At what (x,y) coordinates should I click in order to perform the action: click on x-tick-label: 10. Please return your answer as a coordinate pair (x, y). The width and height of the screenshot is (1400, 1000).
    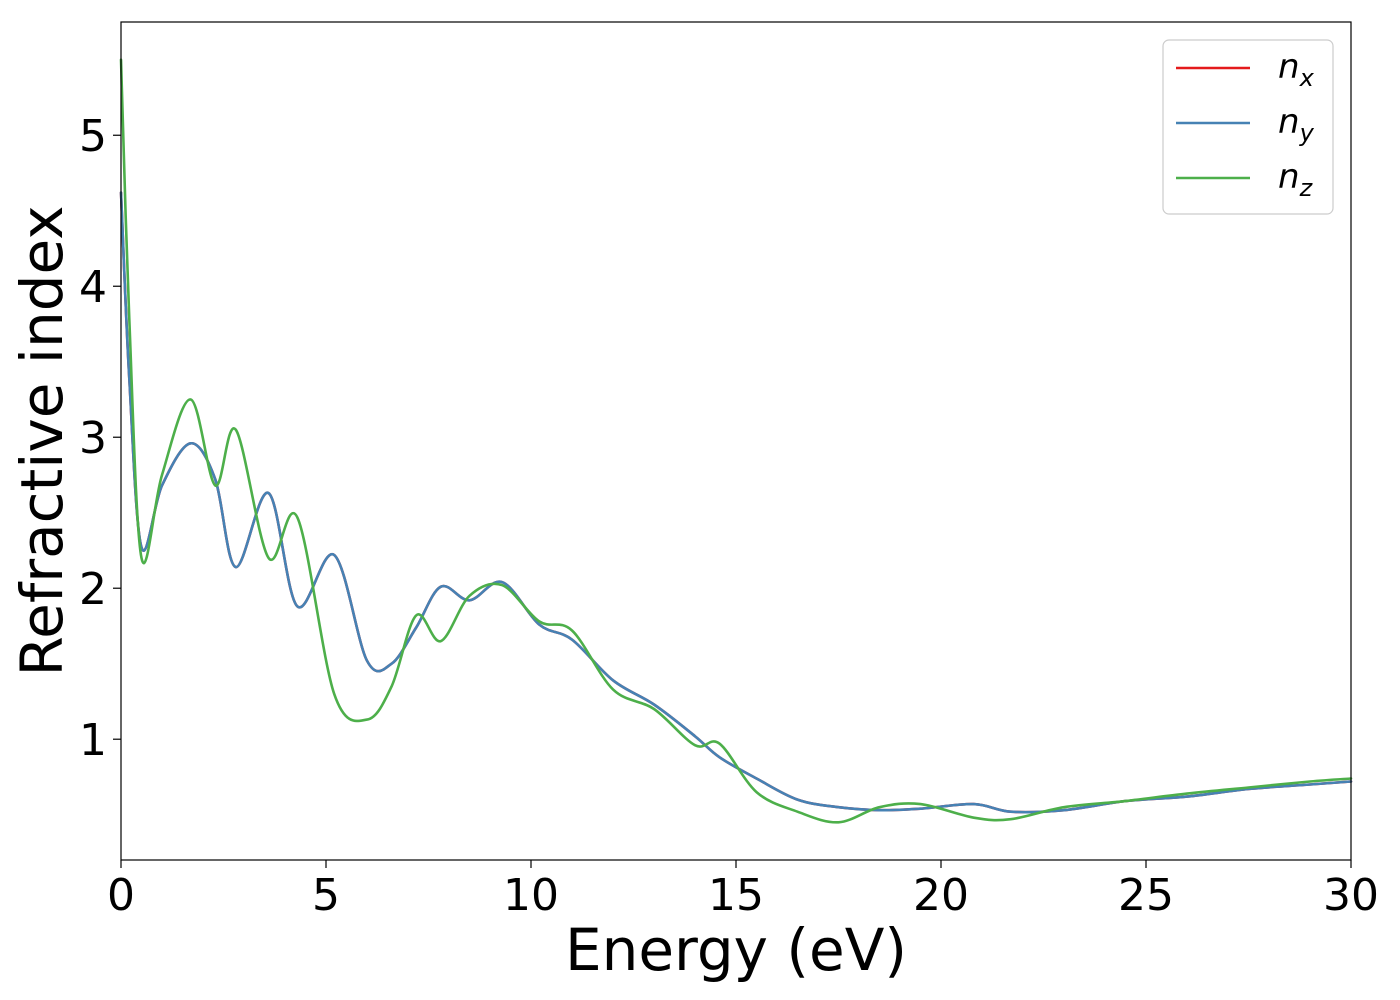
    Looking at the image, I should click on (531, 895).